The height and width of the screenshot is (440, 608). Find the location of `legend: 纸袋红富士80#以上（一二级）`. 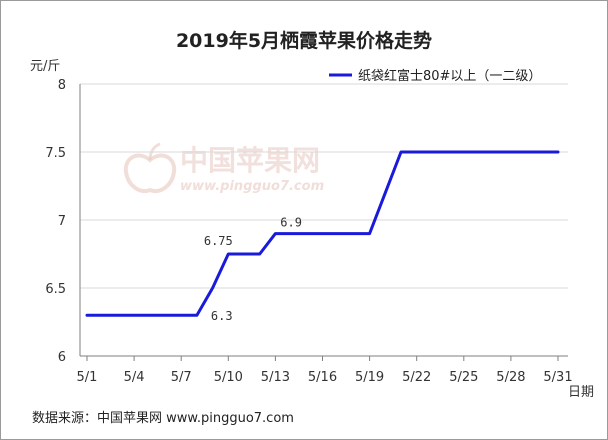

legend: 纸袋红富士80#以上（一二级） is located at coordinates (435, 76).